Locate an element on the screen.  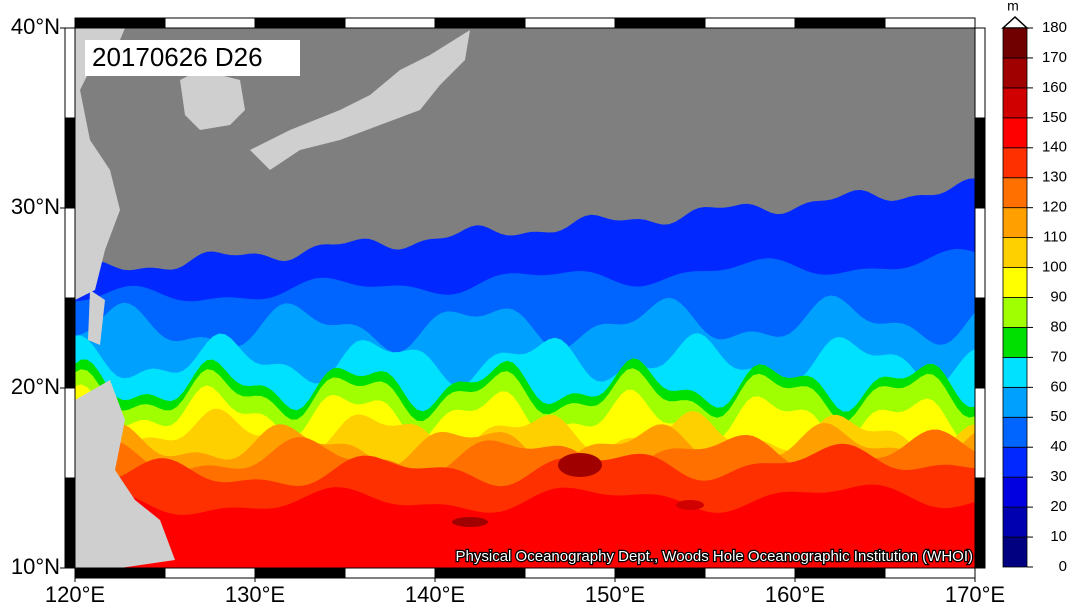
label-box is located at coordinates (192, 58).